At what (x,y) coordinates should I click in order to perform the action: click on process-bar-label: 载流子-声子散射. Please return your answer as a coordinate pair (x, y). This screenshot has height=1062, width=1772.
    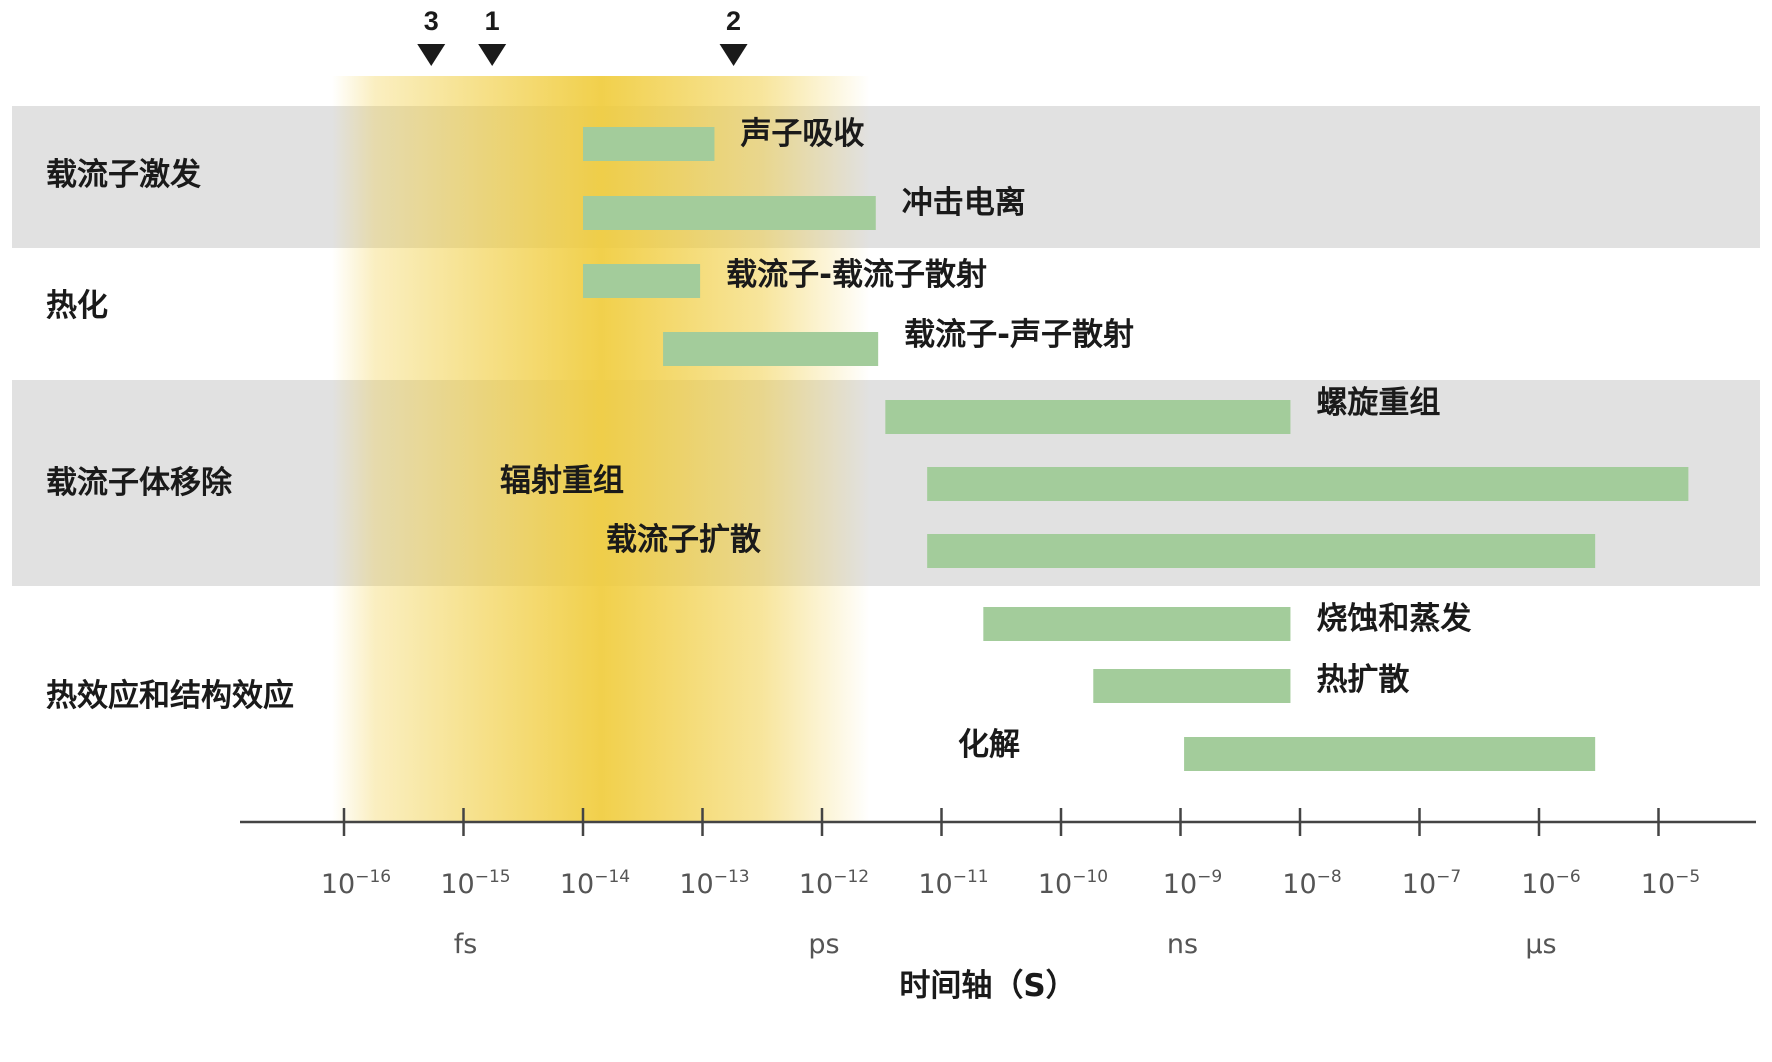
    Looking at the image, I should click on (1019, 335).